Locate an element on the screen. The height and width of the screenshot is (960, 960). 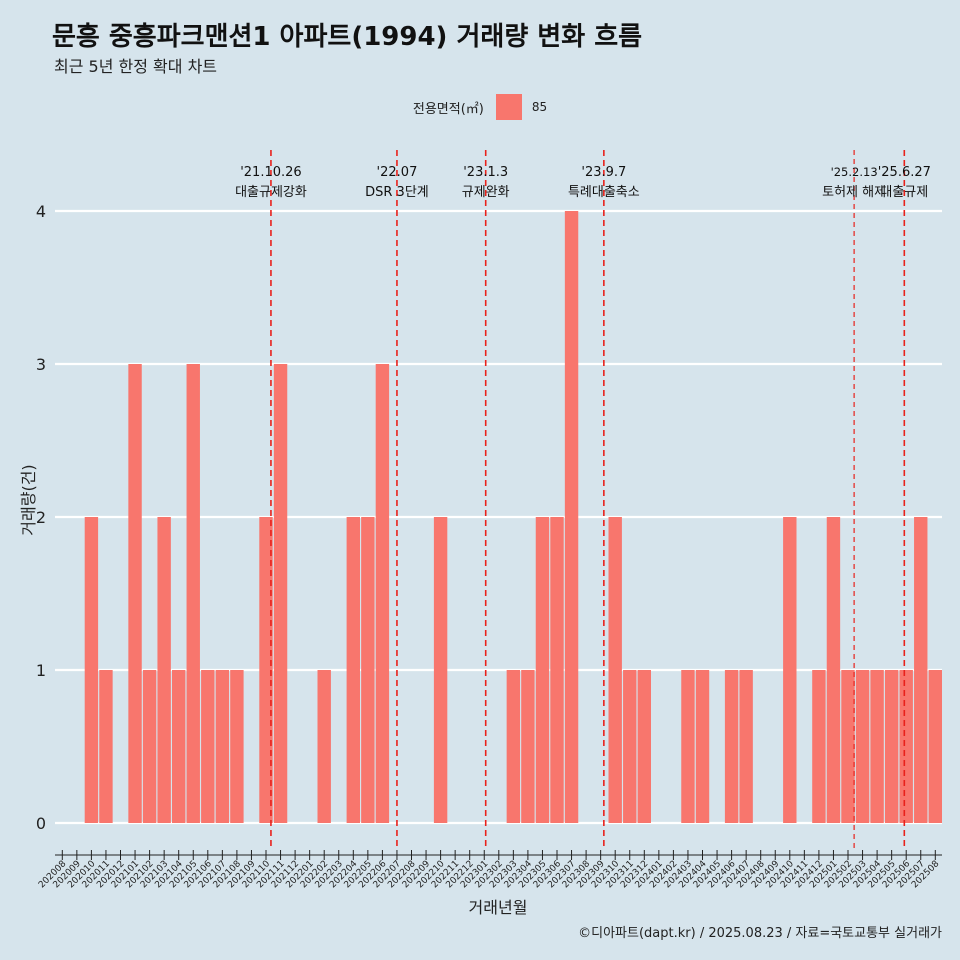
y-tick-label: 1 is located at coordinates (41, 670).